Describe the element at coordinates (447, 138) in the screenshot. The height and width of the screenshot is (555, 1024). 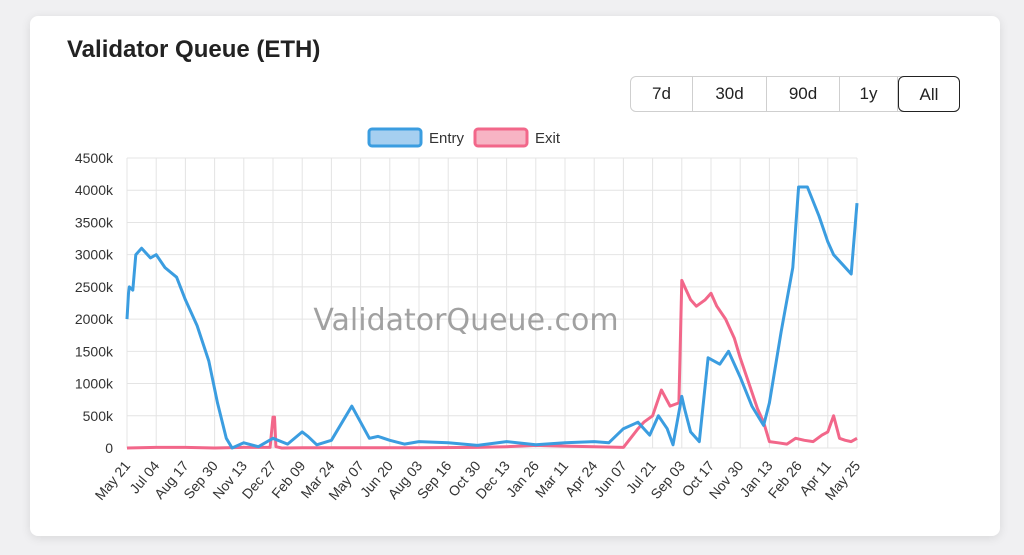
I see `legend-label-entry: Entry` at that location.